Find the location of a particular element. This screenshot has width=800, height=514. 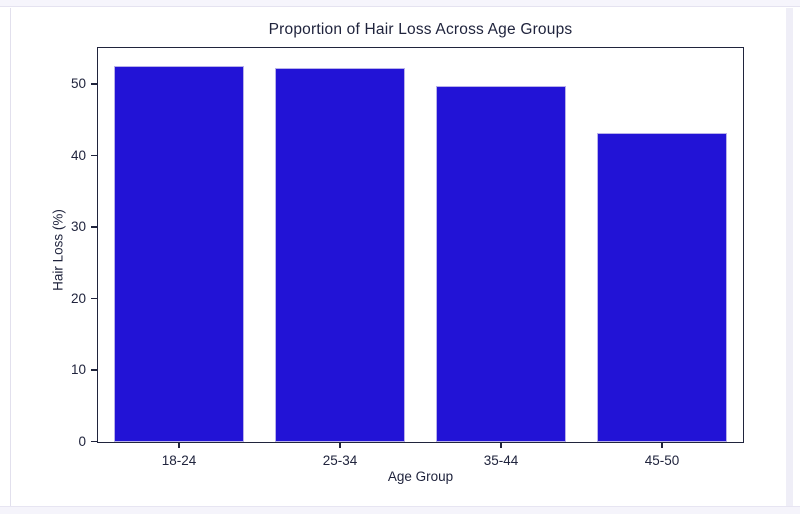

y-tick-label: 50 is located at coordinates (78, 84).